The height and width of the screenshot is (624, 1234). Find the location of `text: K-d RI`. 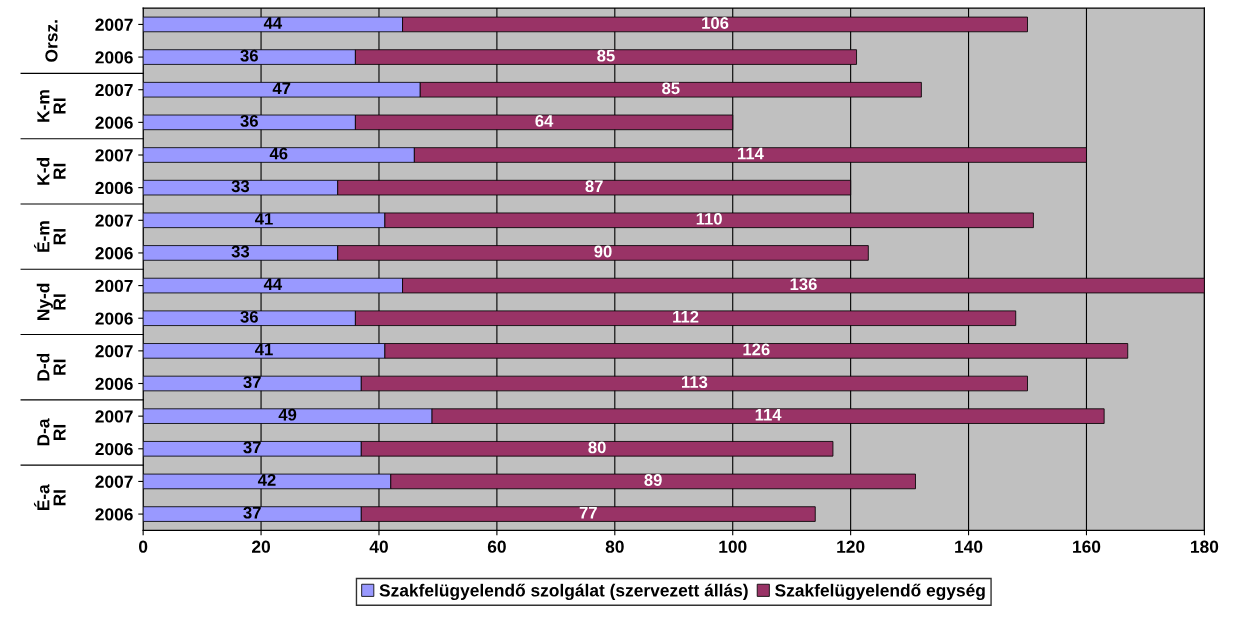

text: K-d RI is located at coordinates (51, 171).